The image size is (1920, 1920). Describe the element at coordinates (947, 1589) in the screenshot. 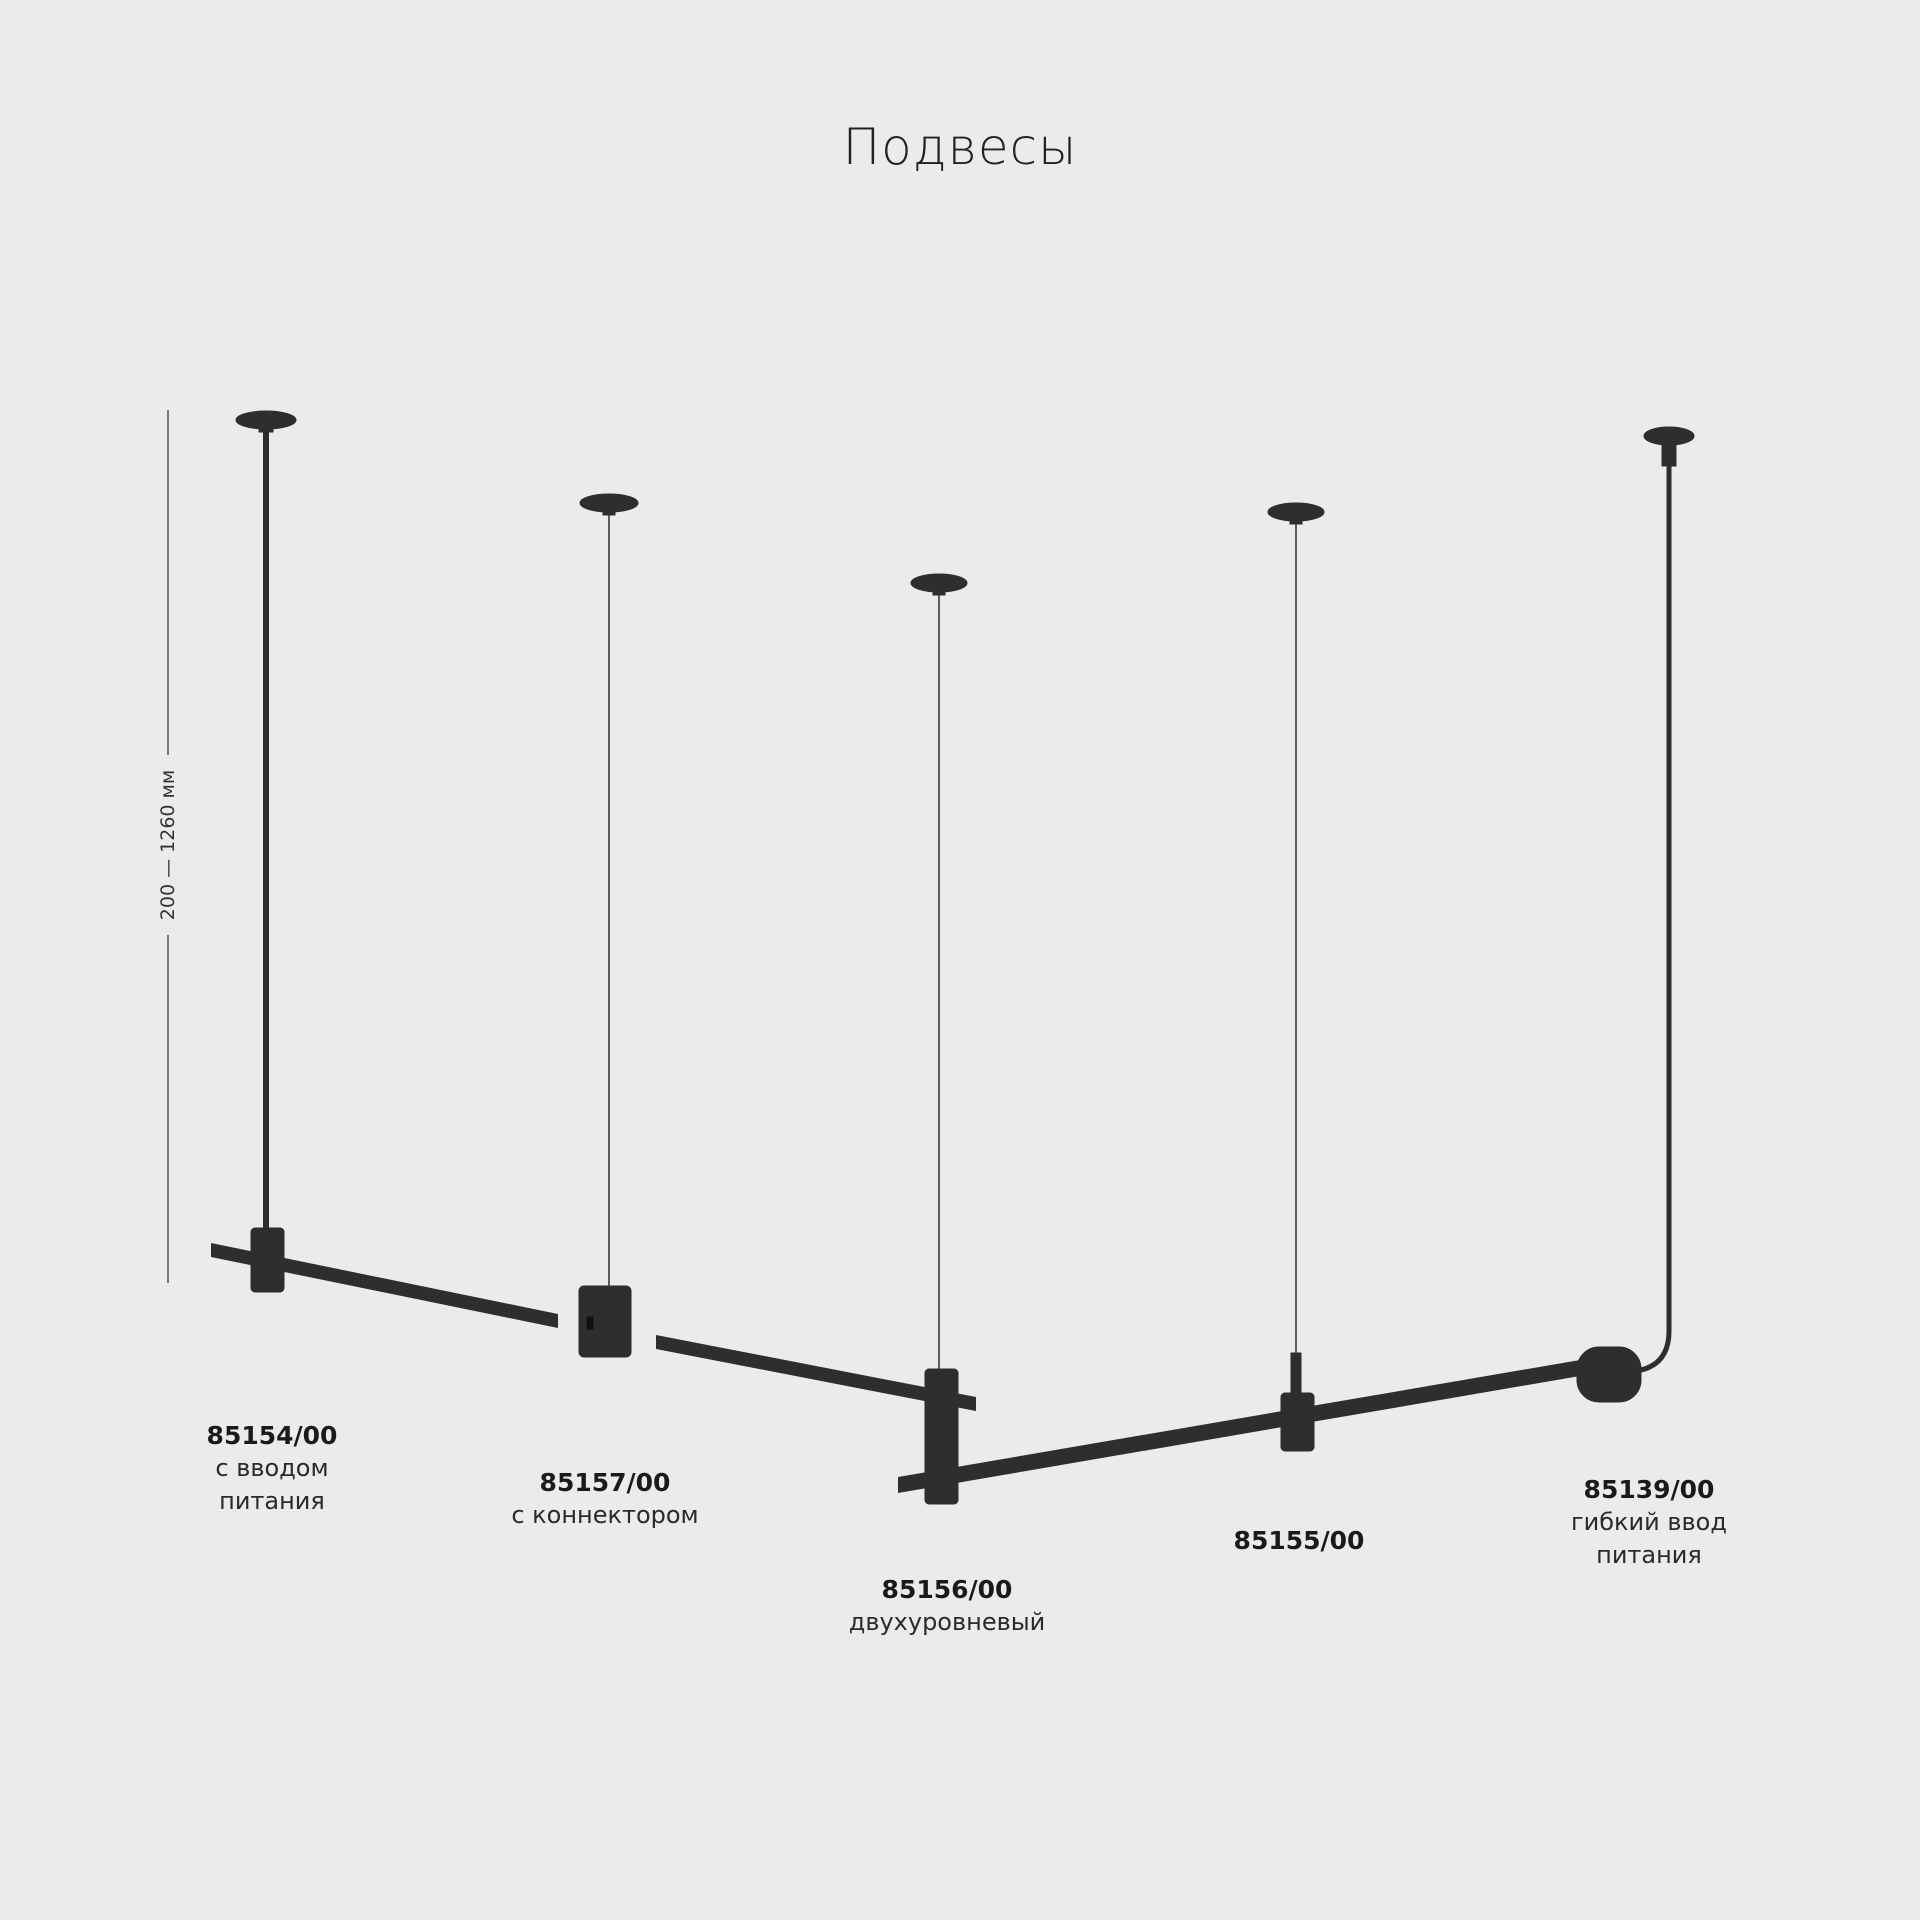

I see `product-code: 85156/00` at that location.